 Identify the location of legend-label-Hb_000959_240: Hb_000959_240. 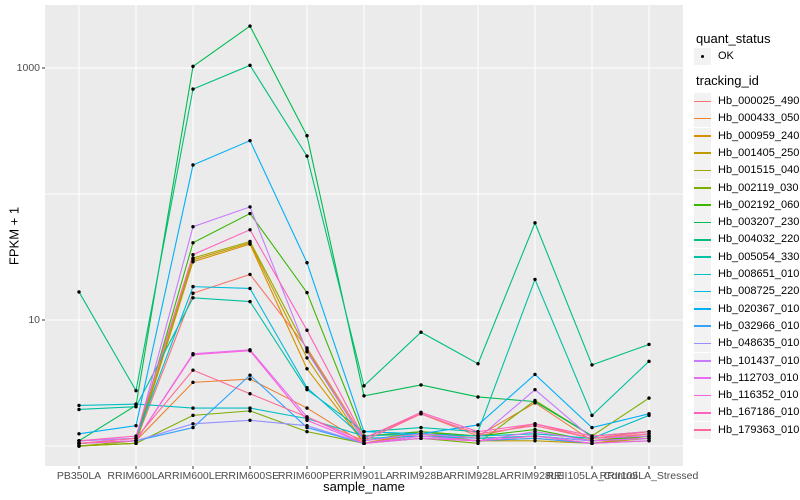
(759, 135).